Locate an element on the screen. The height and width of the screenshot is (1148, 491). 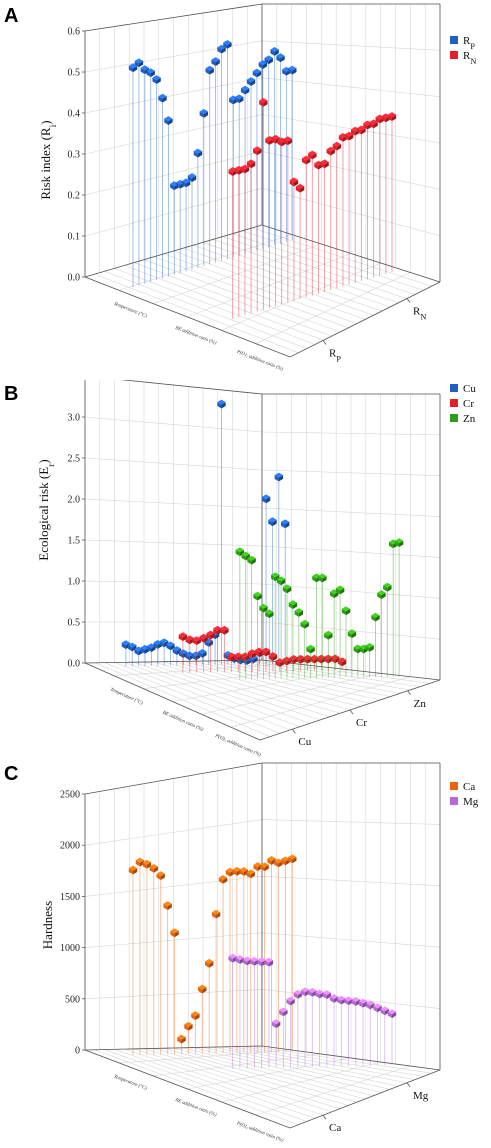
y-tick-label: 0.3 is located at coordinates (74, 155).